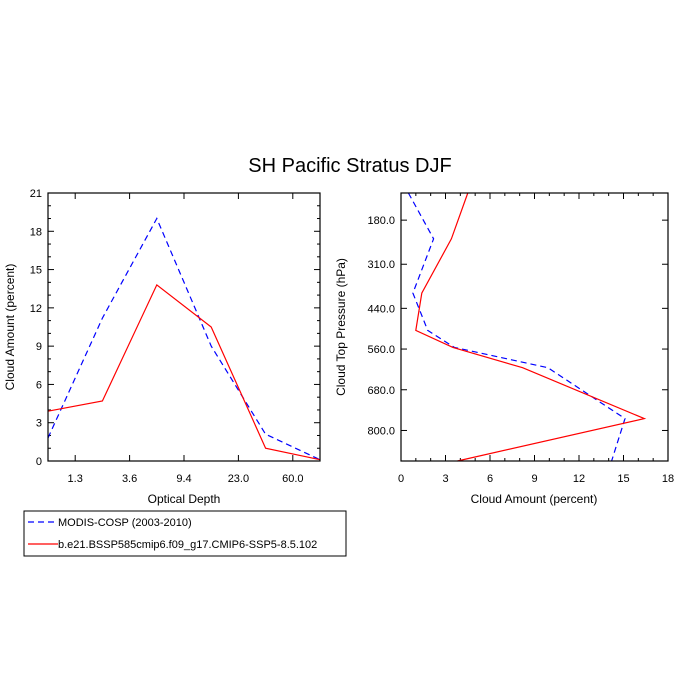 The image size is (700, 700). What do you see at coordinates (36, 232) in the screenshot?
I see `left-y-tick-label: 18` at bounding box center [36, 232].